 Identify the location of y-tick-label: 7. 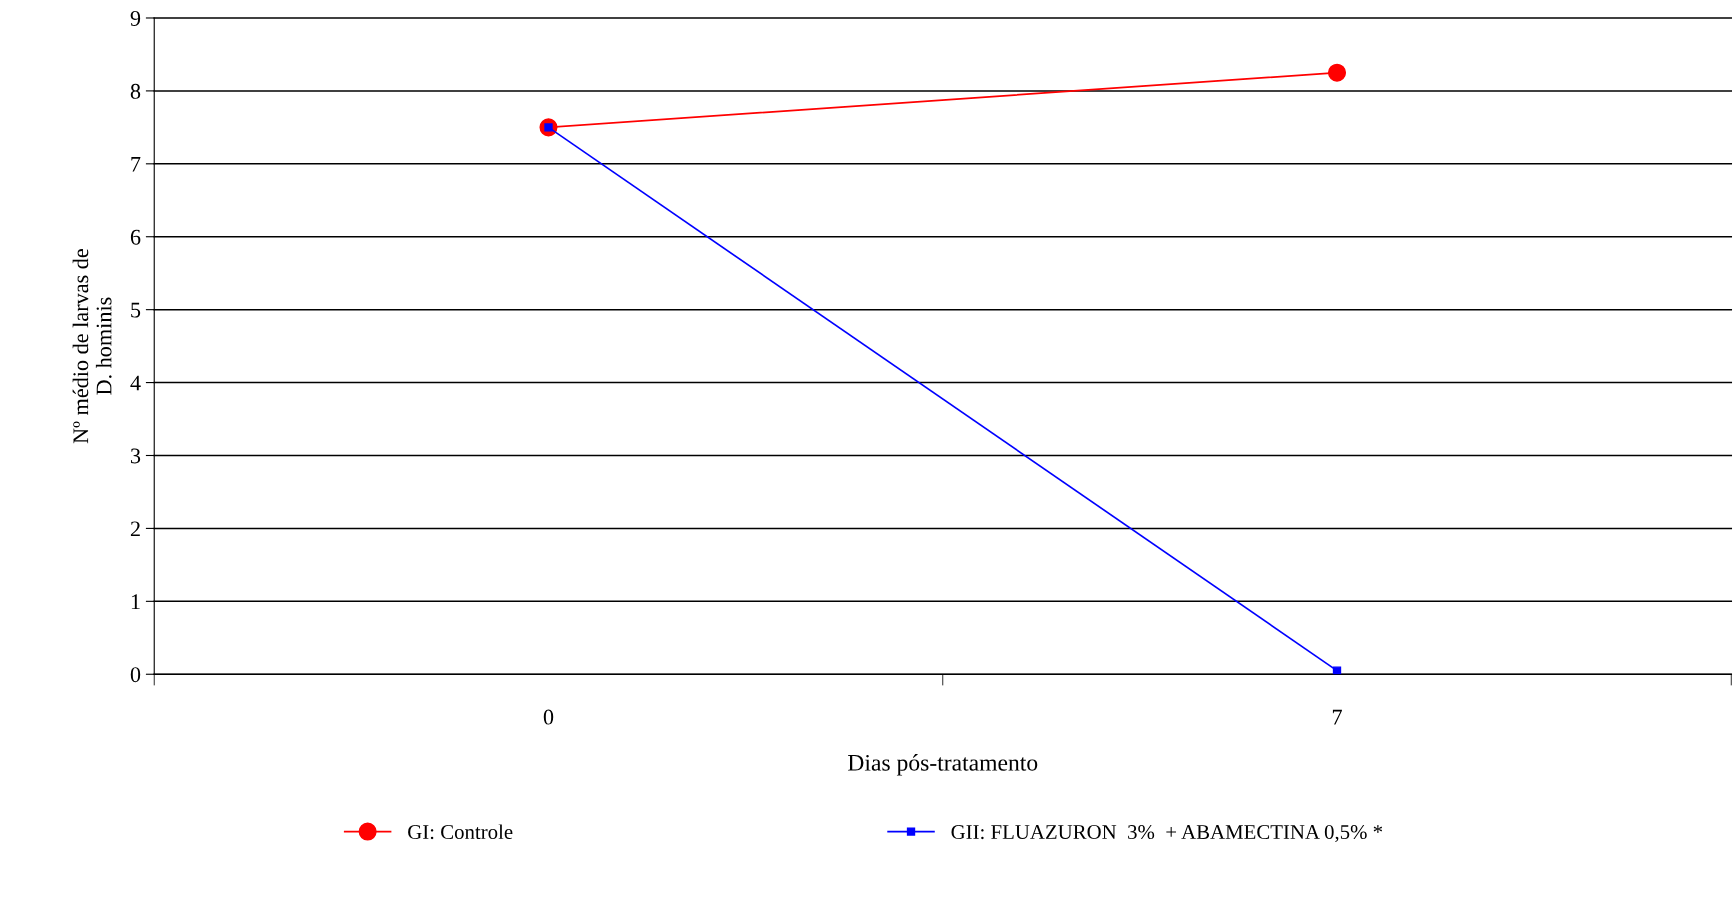
(136, 164).